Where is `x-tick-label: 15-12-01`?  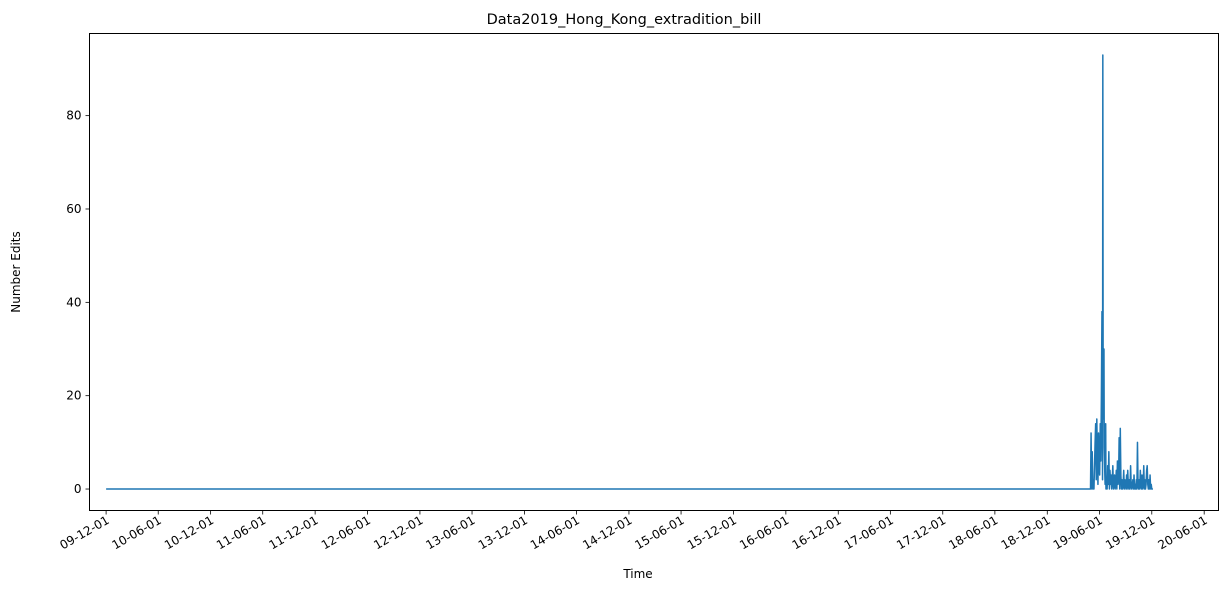
x-tick-label: 15-12-01 is located at coordinates (712, 532).